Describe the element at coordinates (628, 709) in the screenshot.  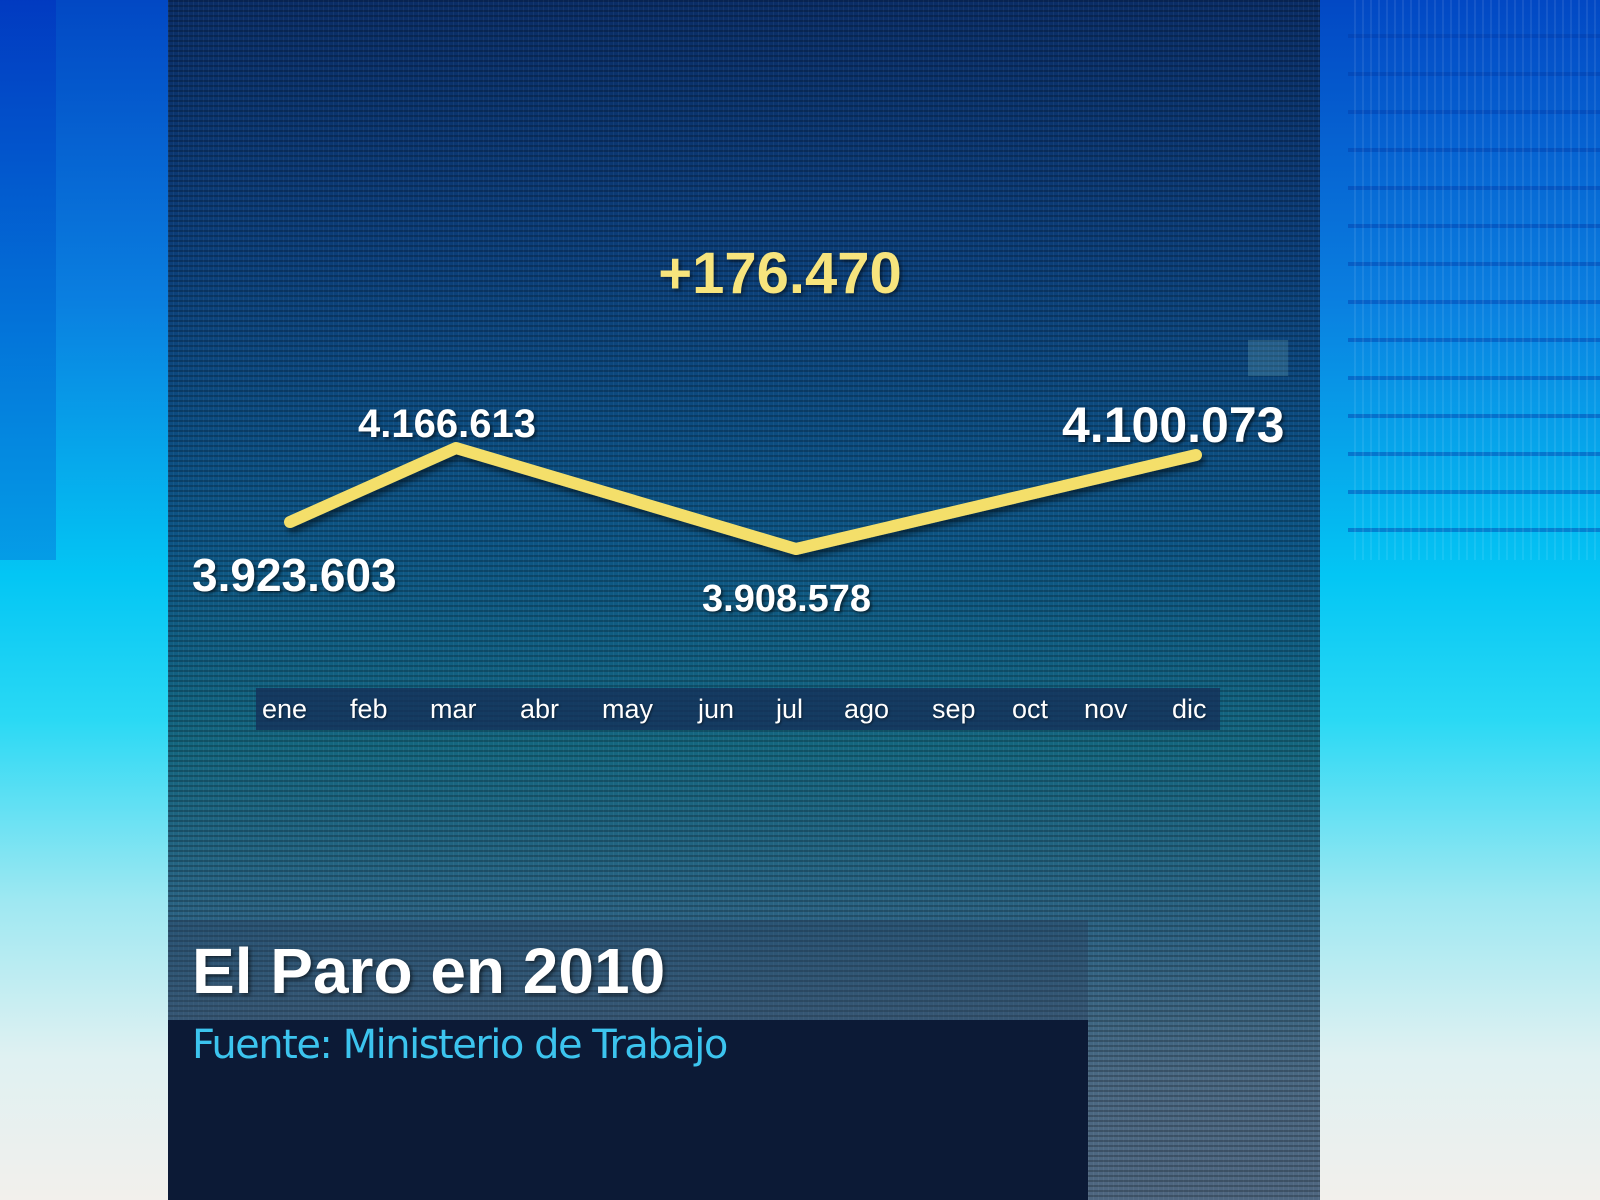
I see `month-label-may: may` at that location.